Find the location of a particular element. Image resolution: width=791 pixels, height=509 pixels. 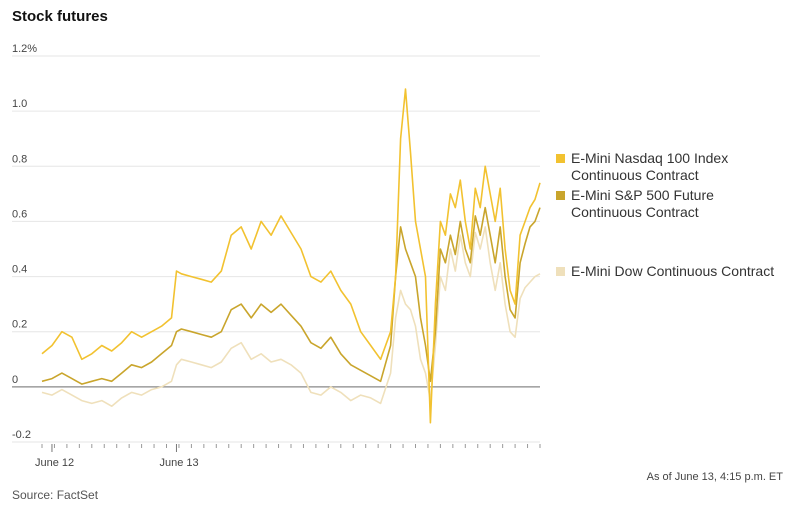

chart-title: Stock futures is located at coordinates (60, 16).